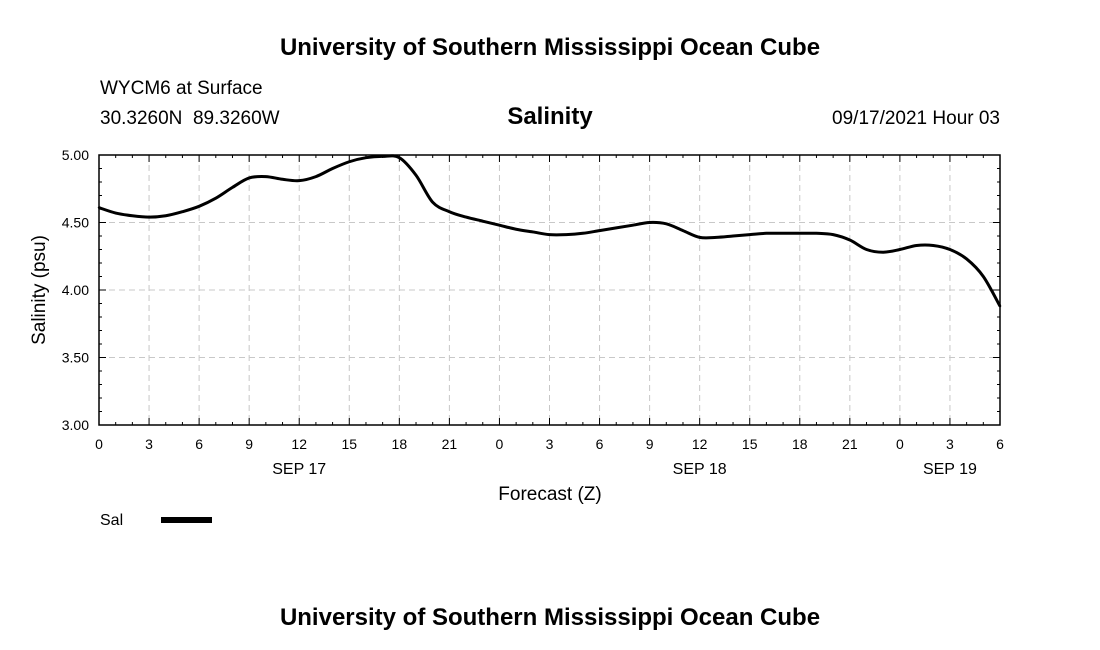 This screenshot has height=650, width=1100. What do you see at coordinates (950, 469) in the screenshot?
I see `date-label: SEP 19` at bounding box center [950, 469].